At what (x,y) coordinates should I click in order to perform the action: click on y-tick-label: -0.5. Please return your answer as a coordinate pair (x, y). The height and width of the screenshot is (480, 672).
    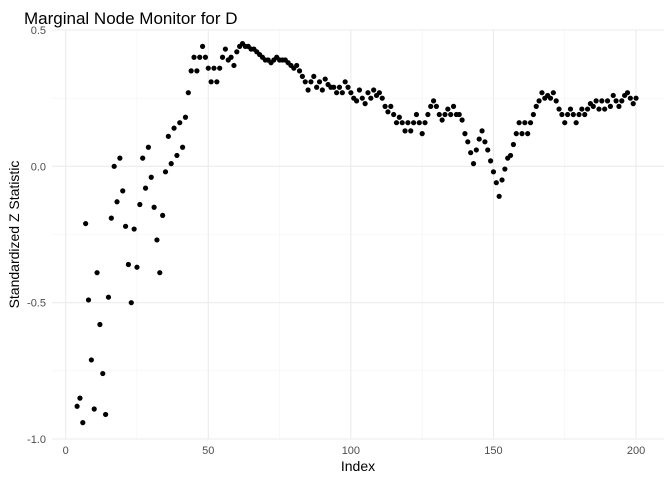
    Looking at the image, I should click on (36, 304).